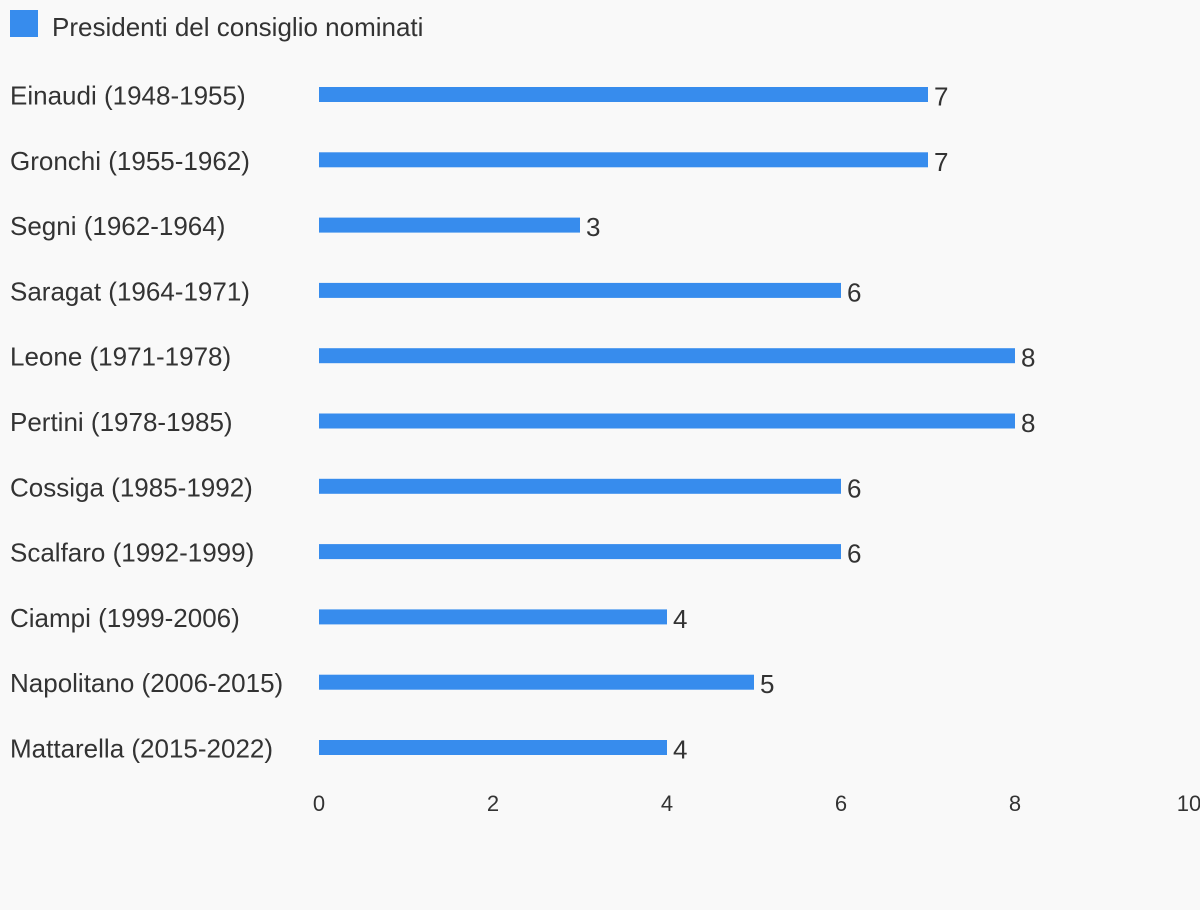 Image resolution: width=1200 pixels, height=910 pixels. What do you see at coordinates (319, 803) in the screenshot?
I see `x-tick-label: 0` at bounding box center [319, 803].